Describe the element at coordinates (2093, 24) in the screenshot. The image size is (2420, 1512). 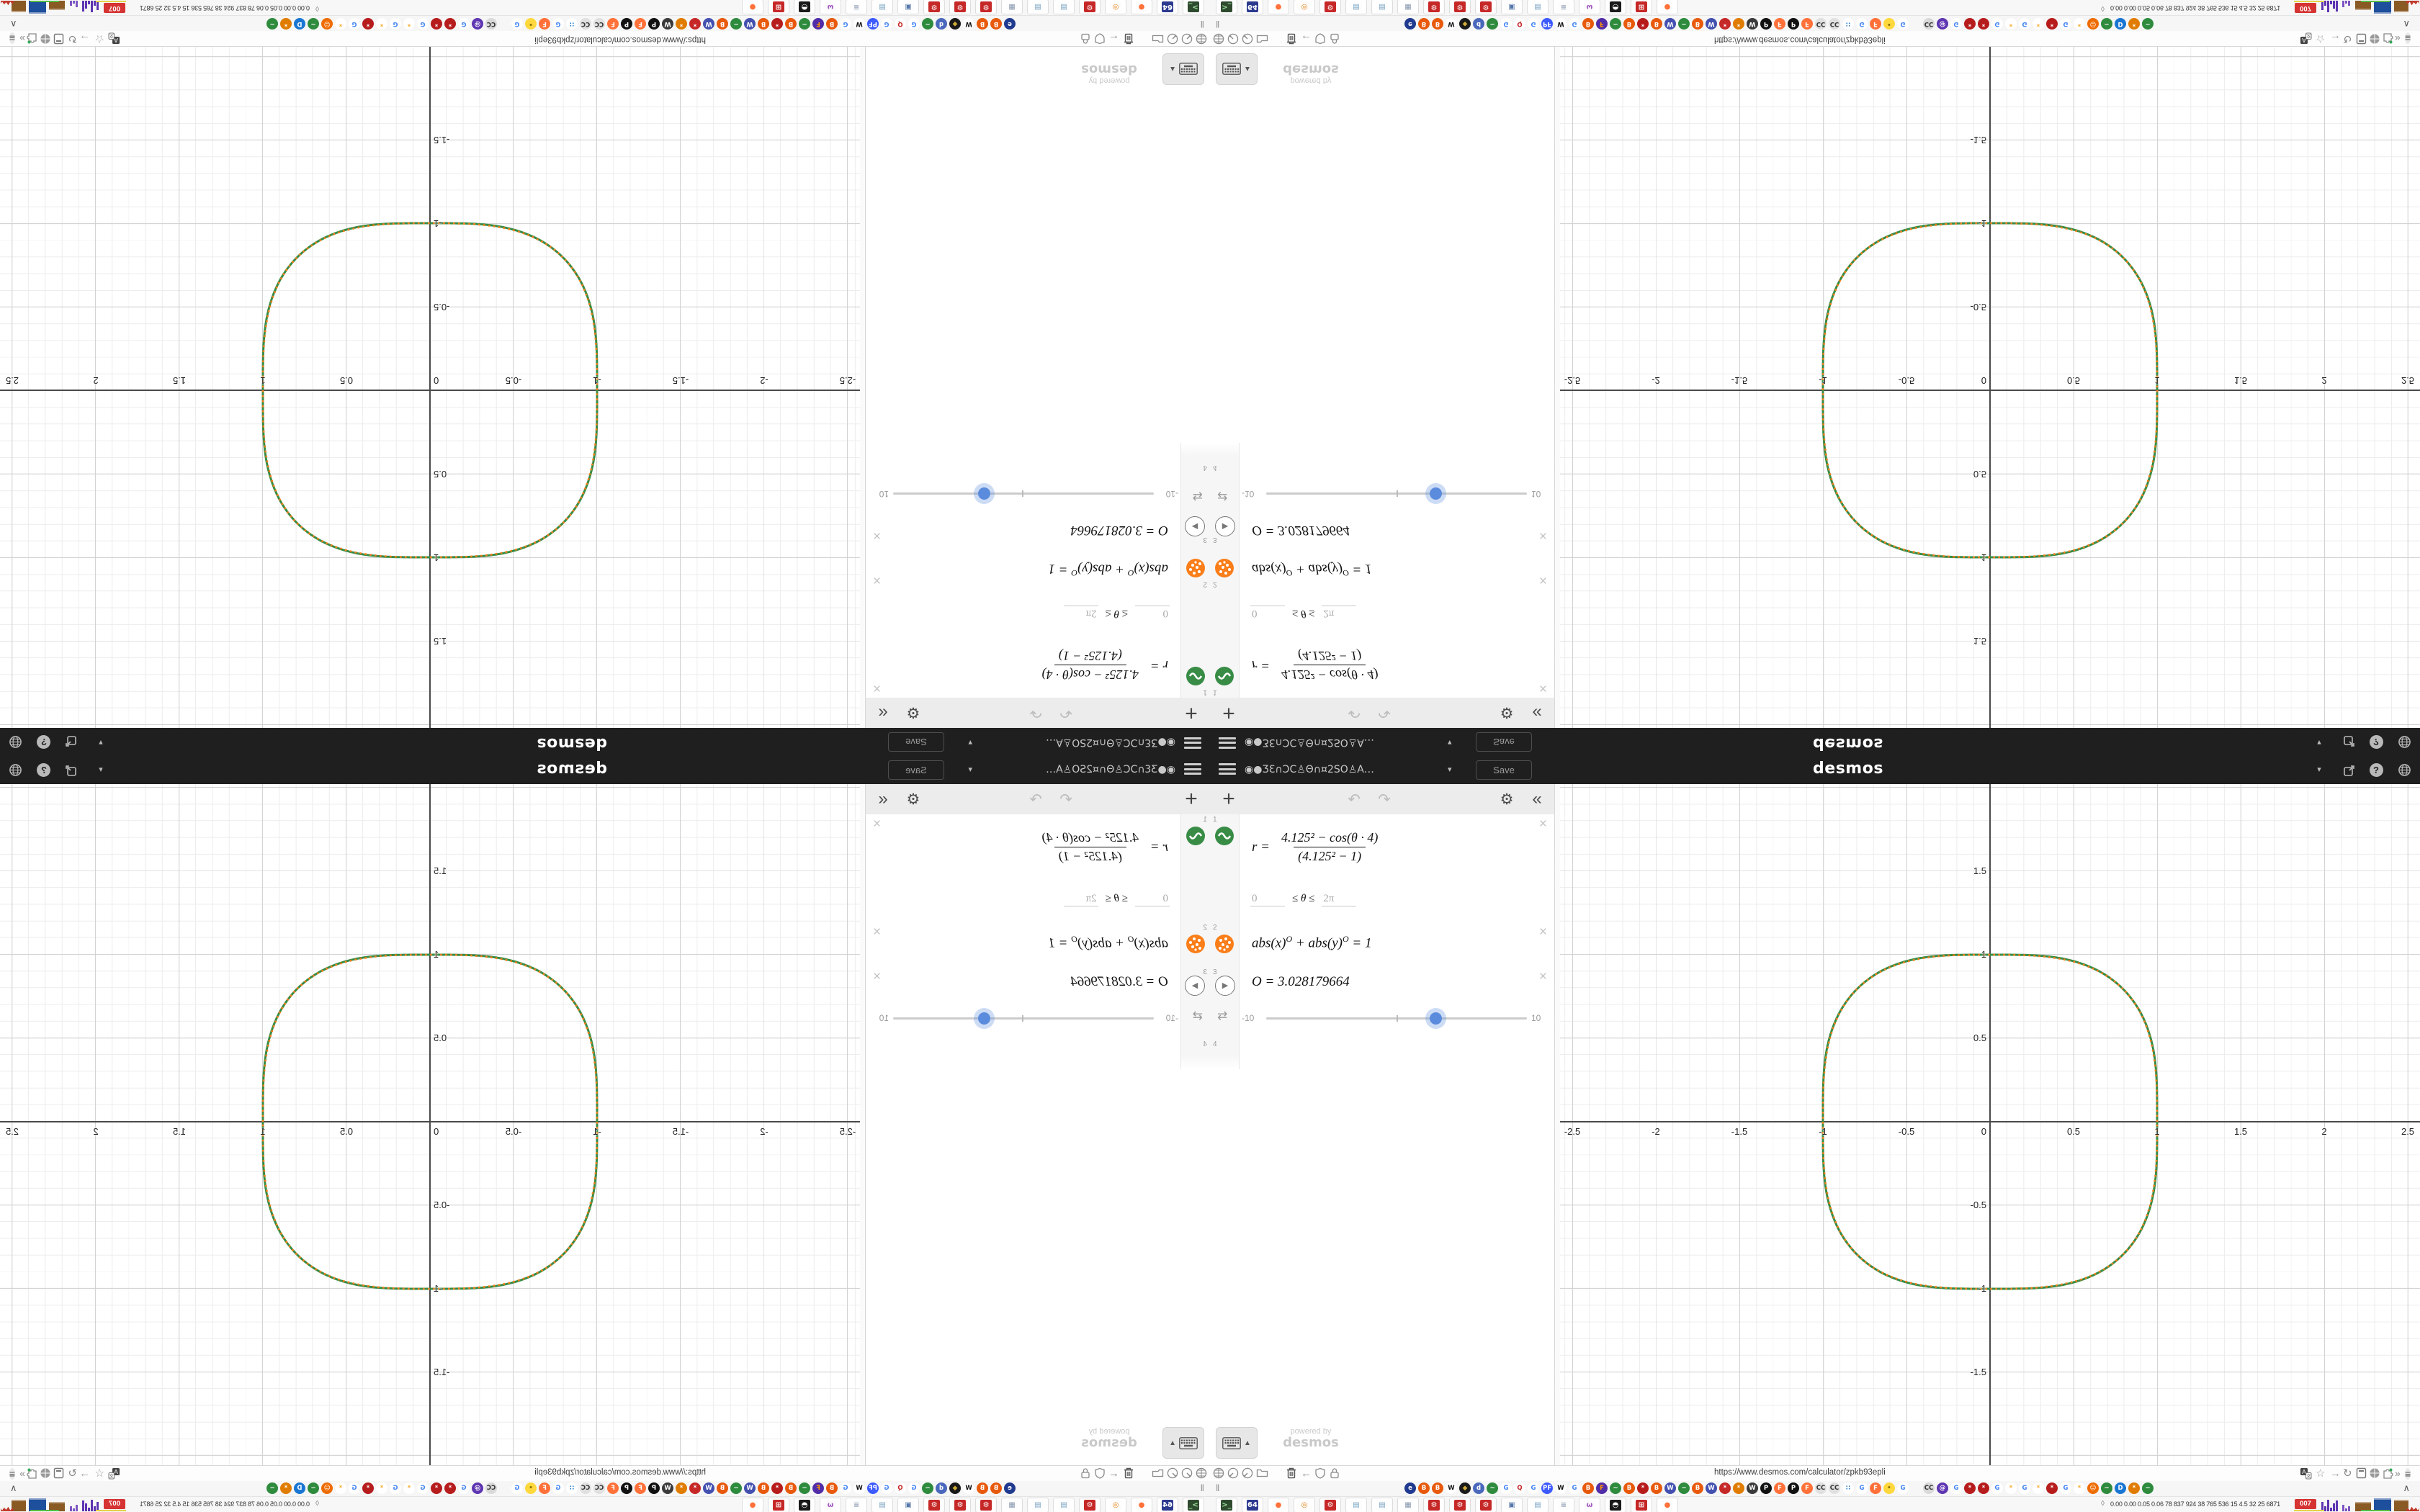
I see `tab-favicon: ☺` at that location.